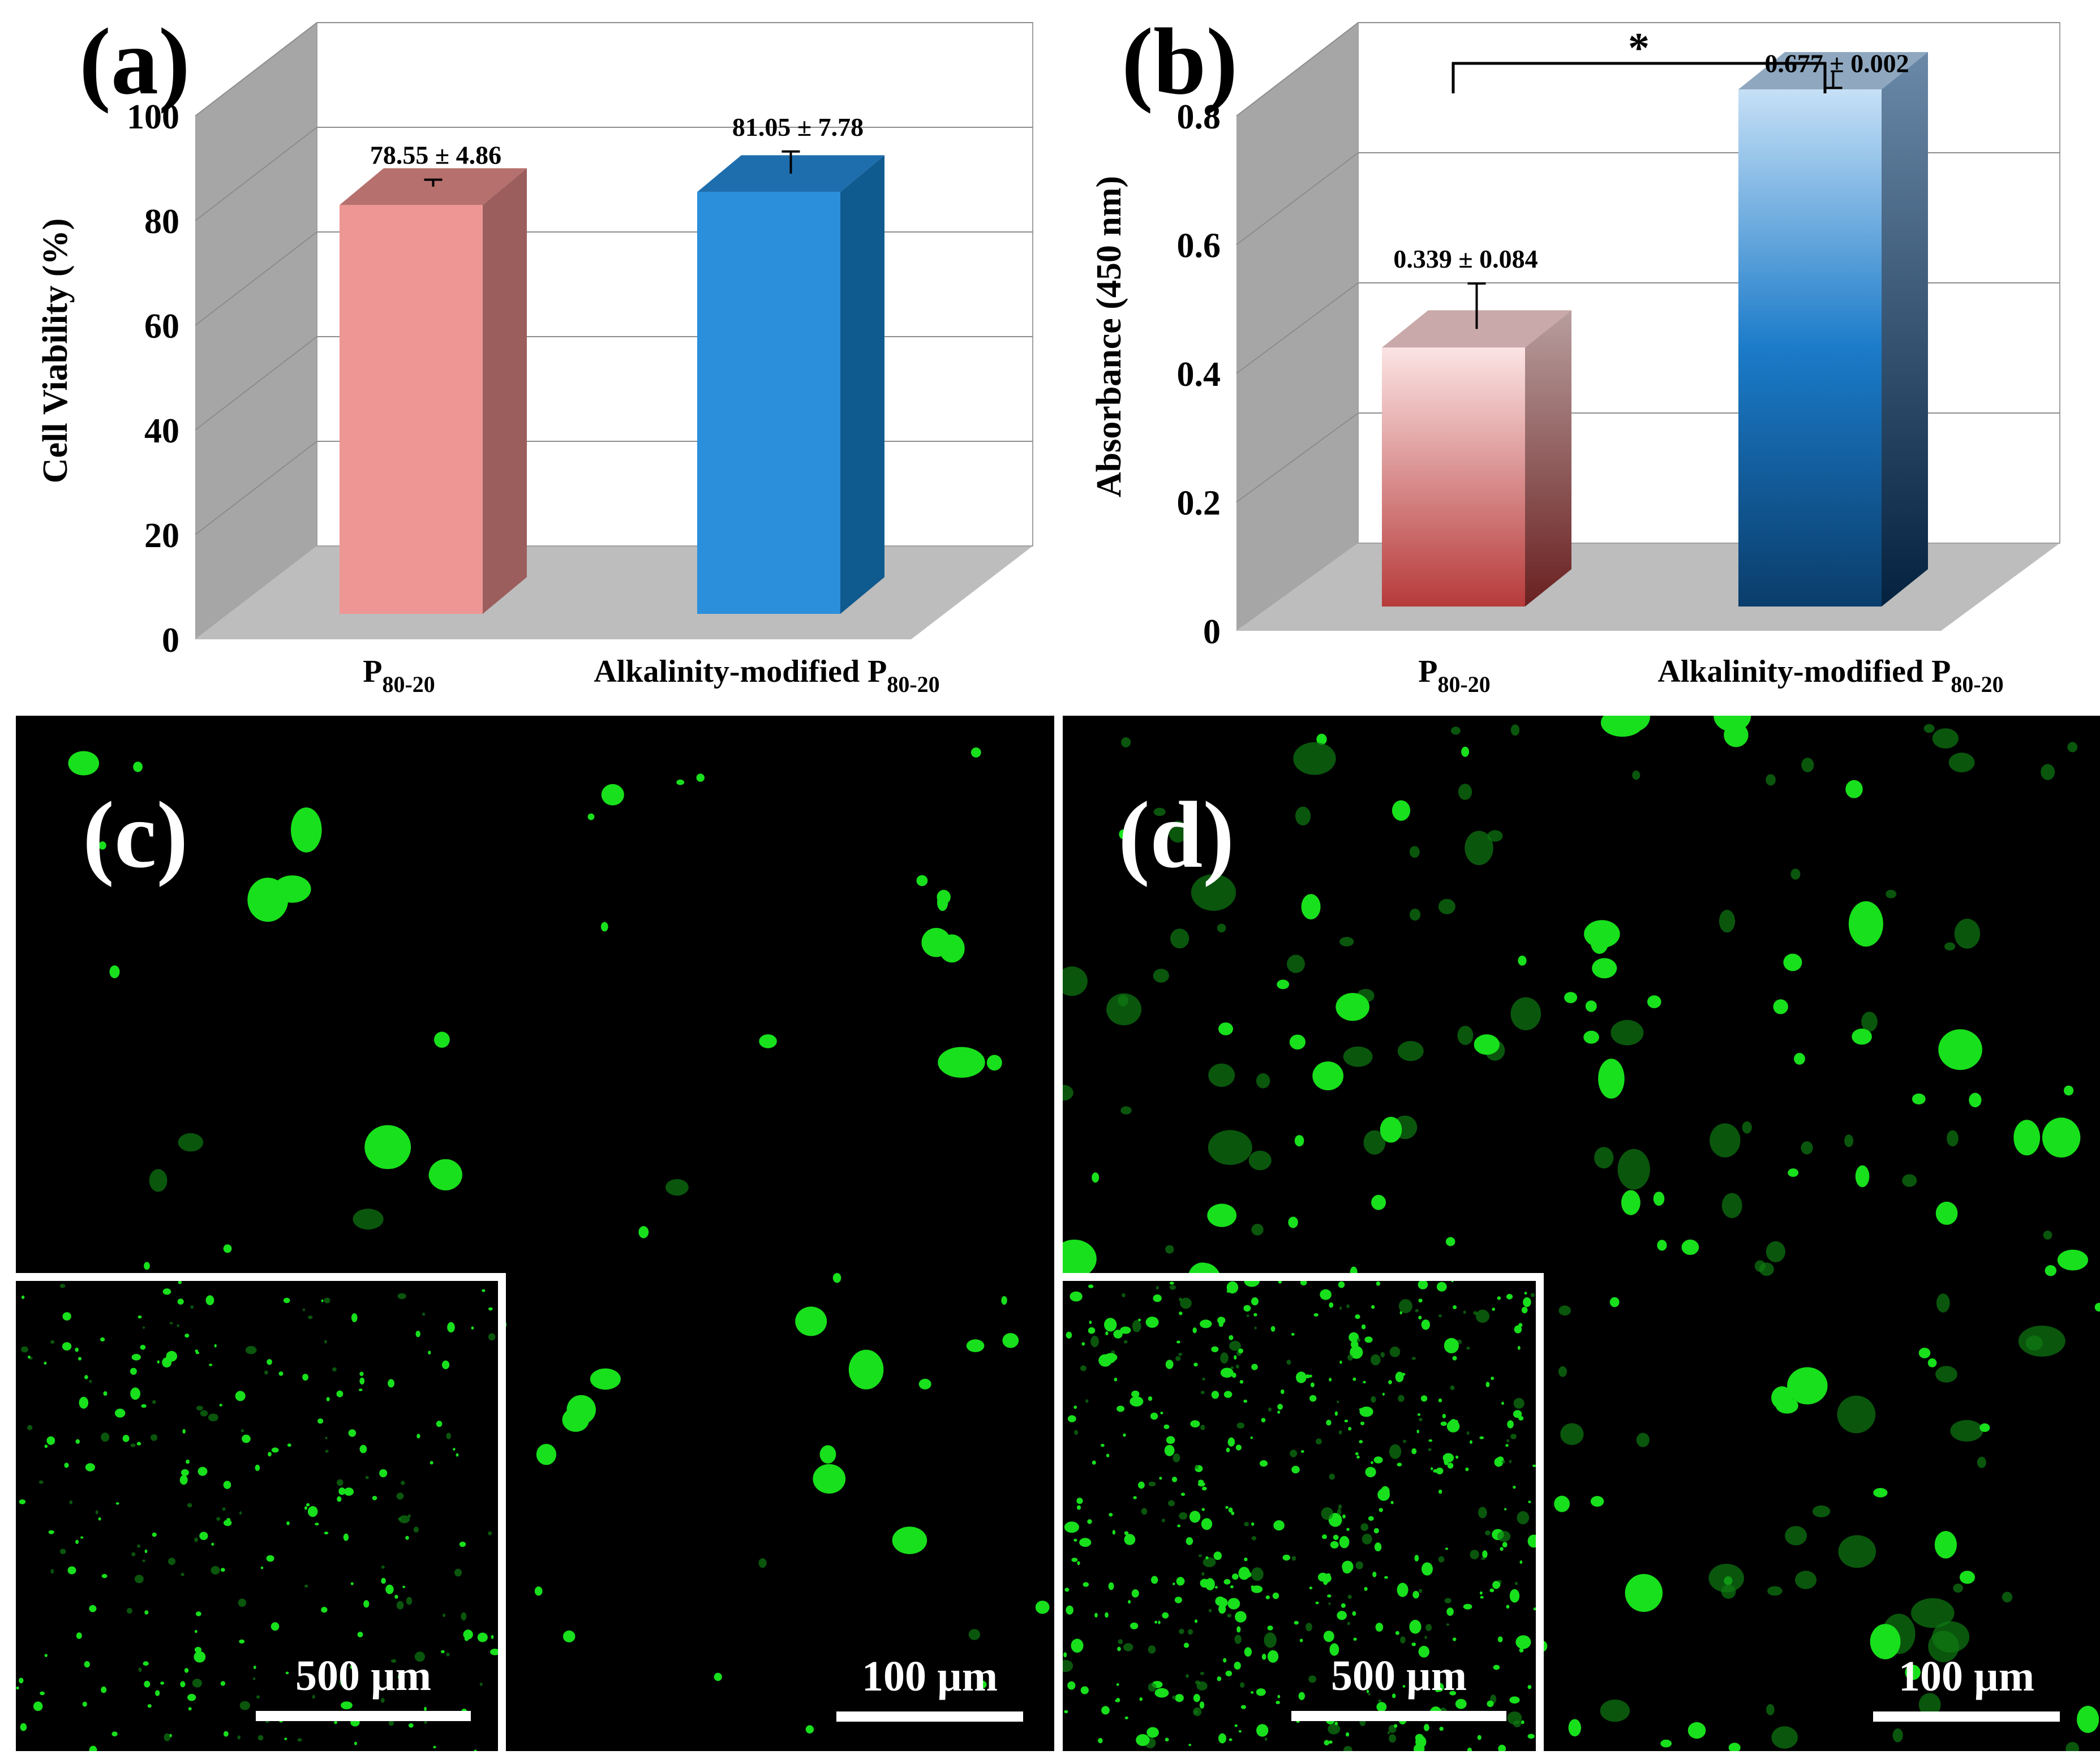 This screenshot has height=1759, width=2100. What do you see at coordinates (1212, 632) in the screenshot?
I see `chartB-ytick-label: 0` at bounding box center [1212, 632].